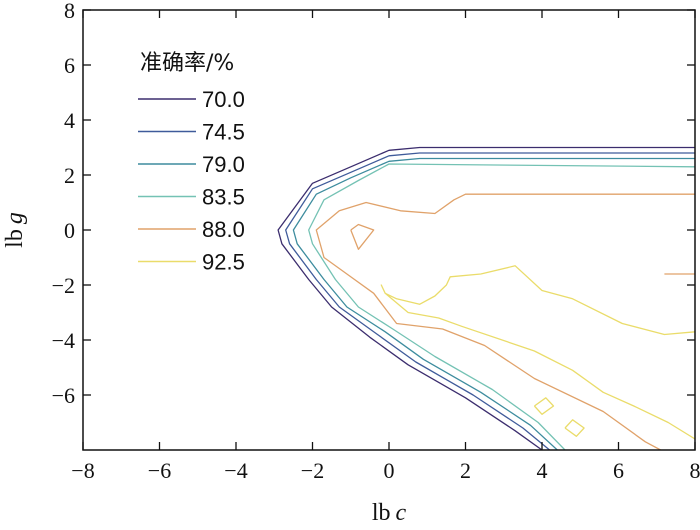 The image size is (700, 530). What do you see at coordinates (15, 238) in the screenshot?
I see `y-axis-label-prefix: lb` at bounding box center [15, 238].